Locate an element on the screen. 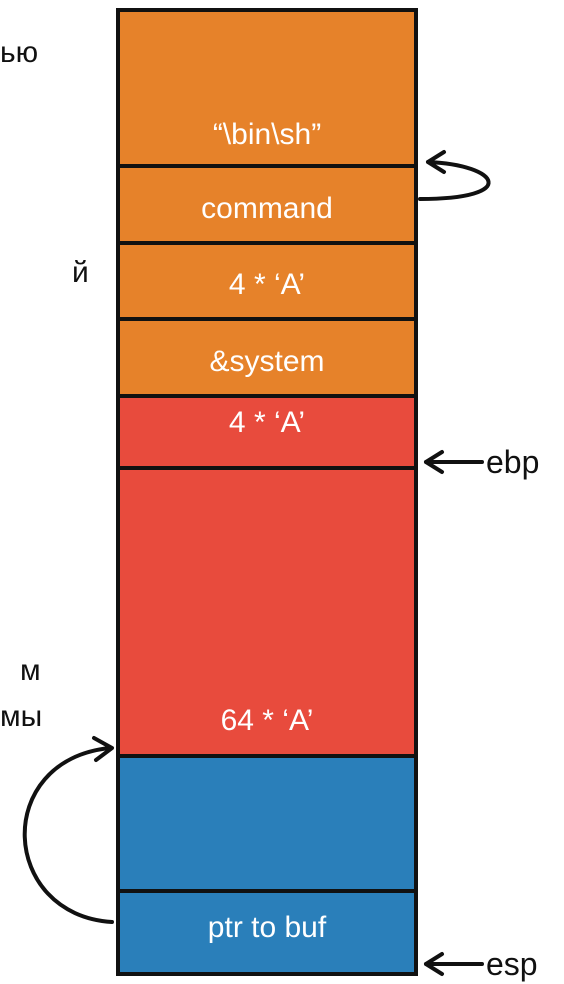 The image size is (564, 984). stack-cell-saved-ebp: 4 * ‘A’ is located at coordinates (267, 434).